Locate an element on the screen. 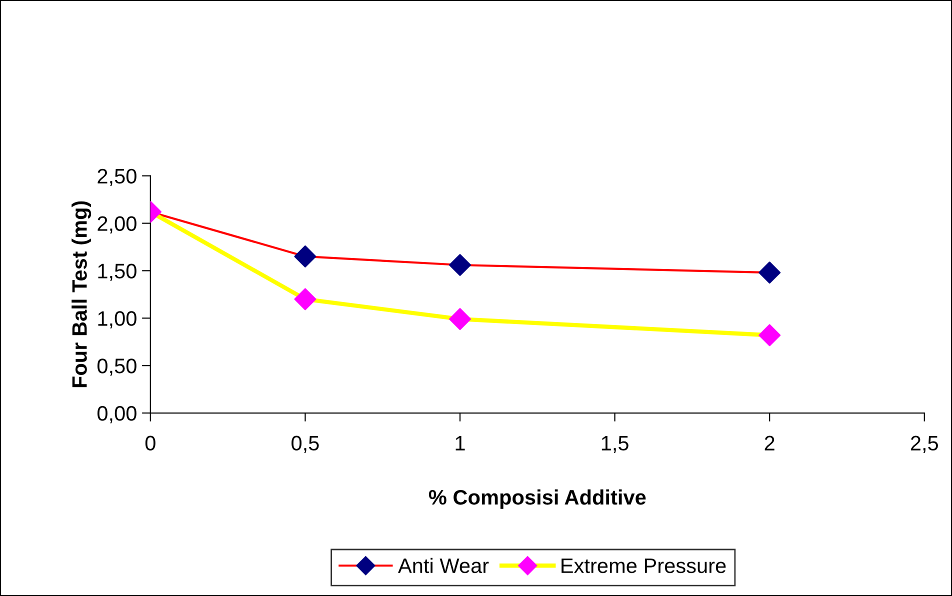 The image size is (952, 596). x-tick-label: 0 is located at coordinates (150, 443).